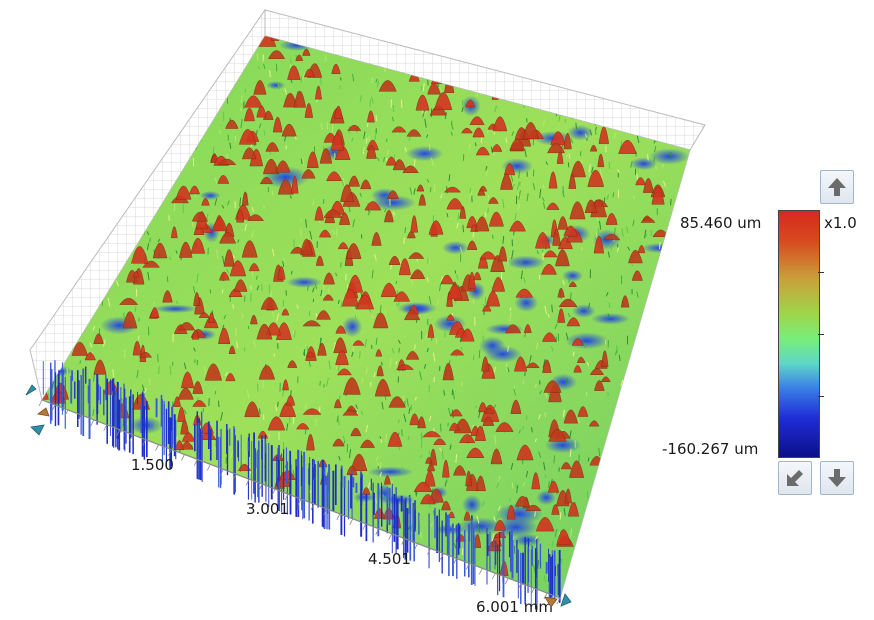 The height and width of the screenshot is (620, 874). Describe the element at coordinates (389, 559) in the screenshot. I see `x-tick-label-3: 4.501` at that location.